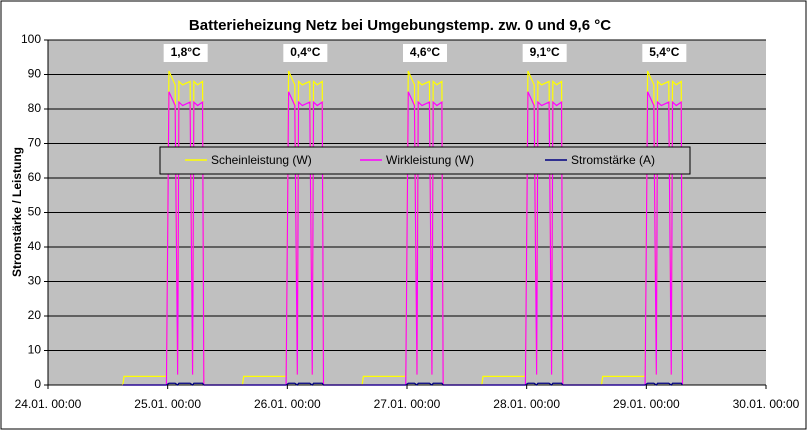 This screenshot has width=809, height=432. I want to click on annotation: 4,6°C, so click(425, 52).